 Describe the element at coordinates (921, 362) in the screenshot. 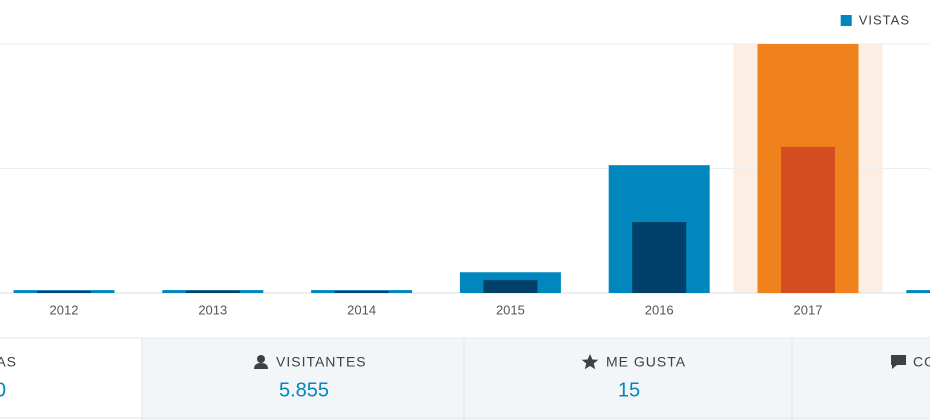

I see `tab-label: COMENTARIOS` at that location.